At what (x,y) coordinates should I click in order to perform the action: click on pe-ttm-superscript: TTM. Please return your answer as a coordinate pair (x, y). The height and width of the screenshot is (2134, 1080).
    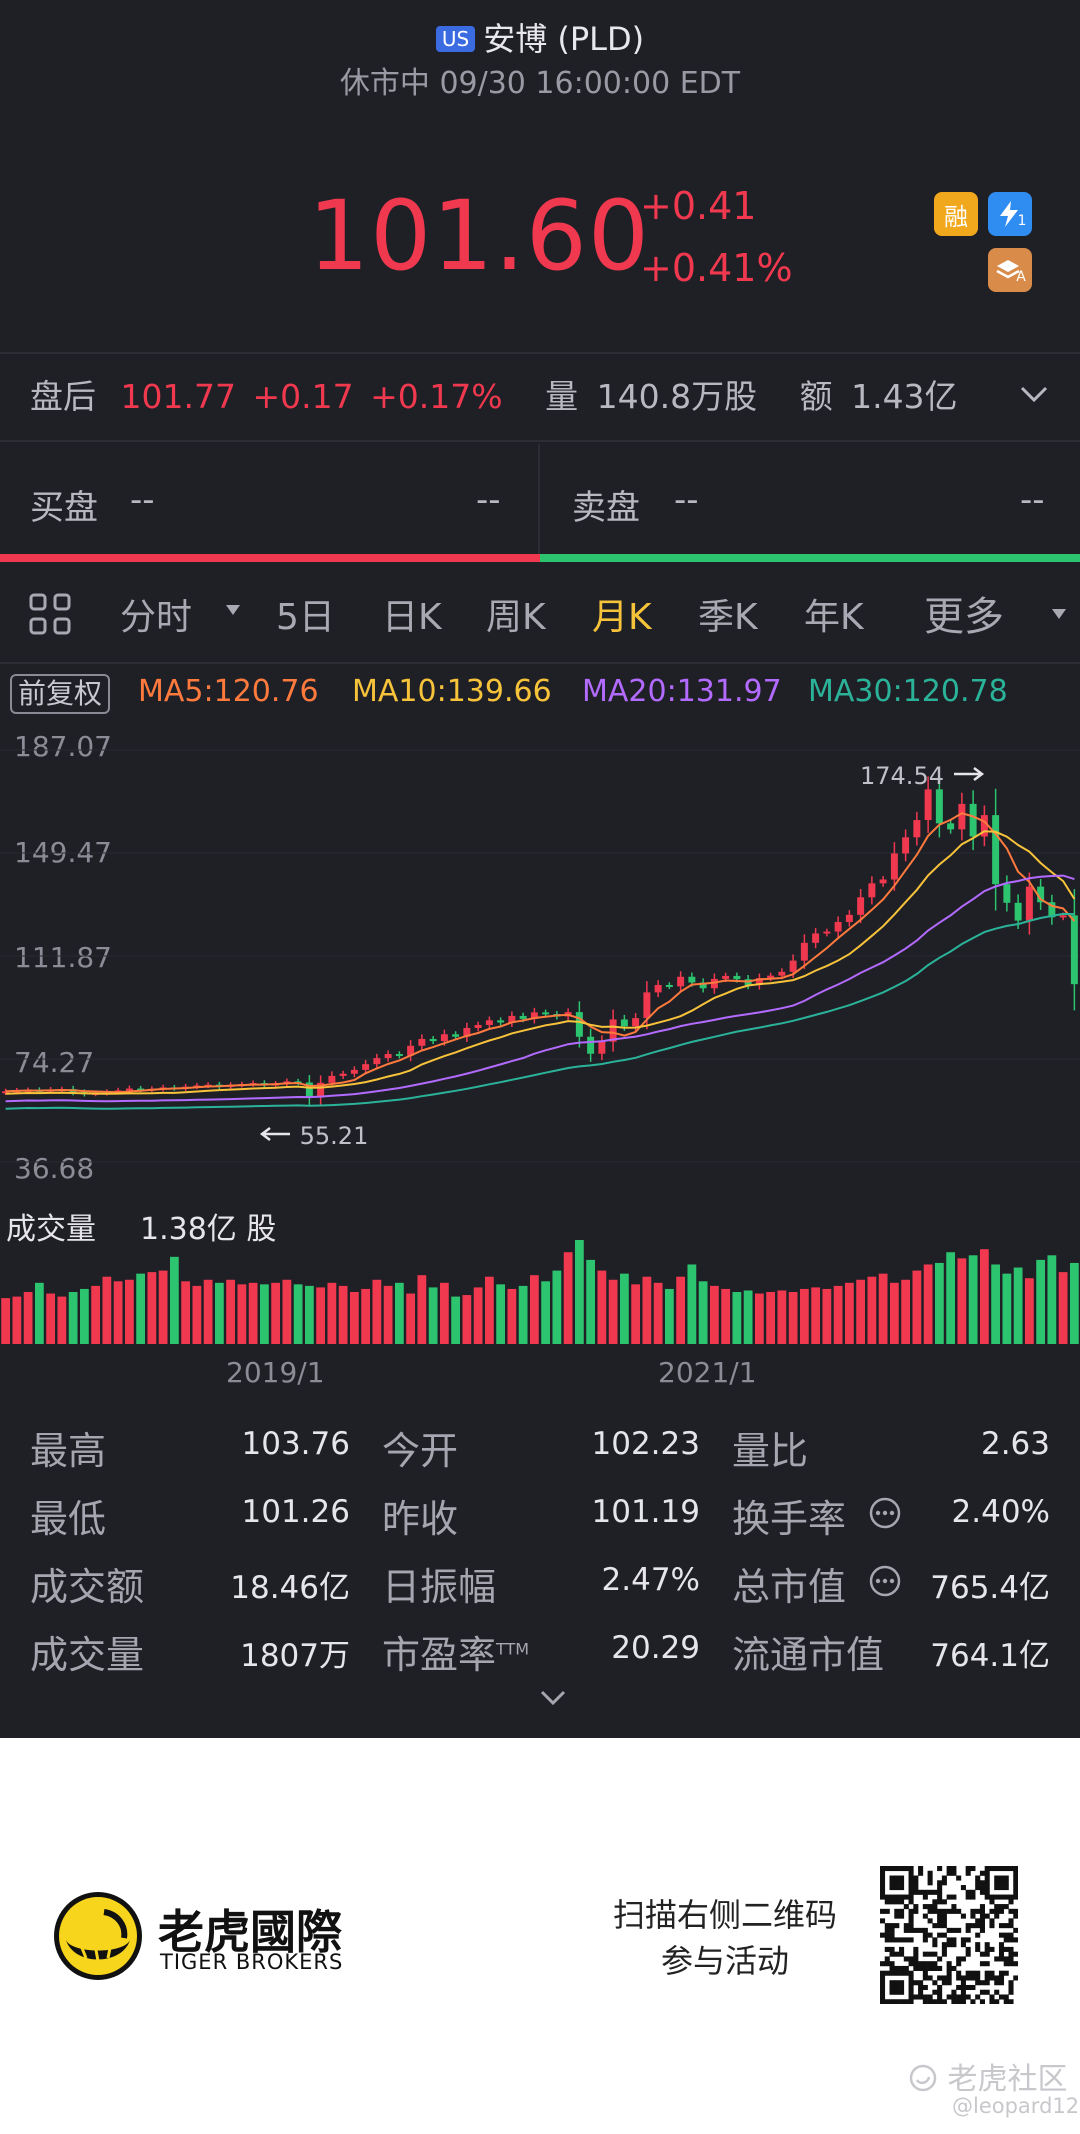
    Looking at the image, I should click on (513, 1649).